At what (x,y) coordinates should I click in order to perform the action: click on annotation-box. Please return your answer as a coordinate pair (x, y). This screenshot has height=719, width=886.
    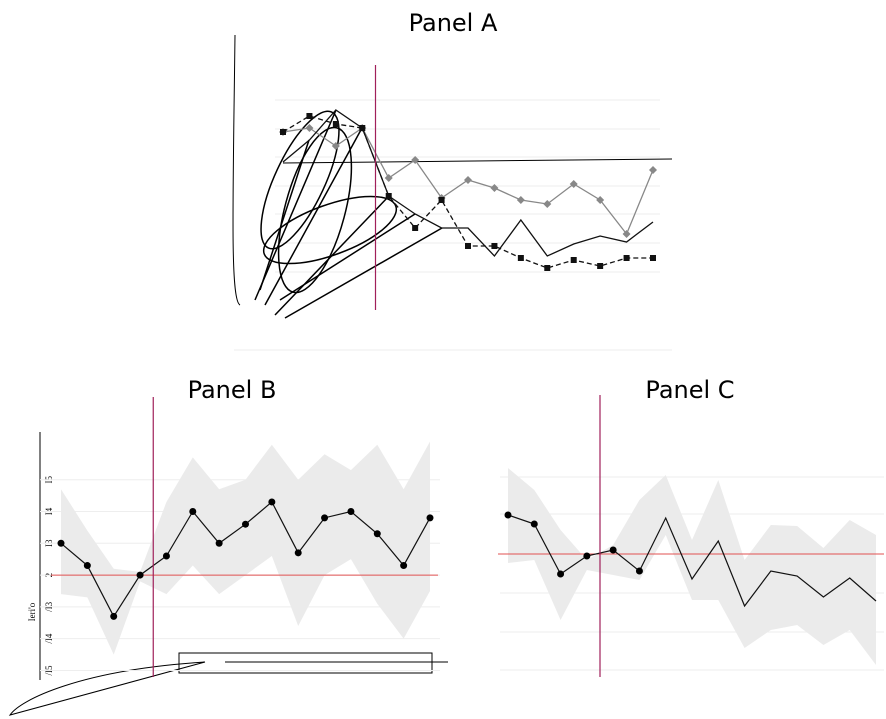
    Looking at the image, I should click on (305, 663).